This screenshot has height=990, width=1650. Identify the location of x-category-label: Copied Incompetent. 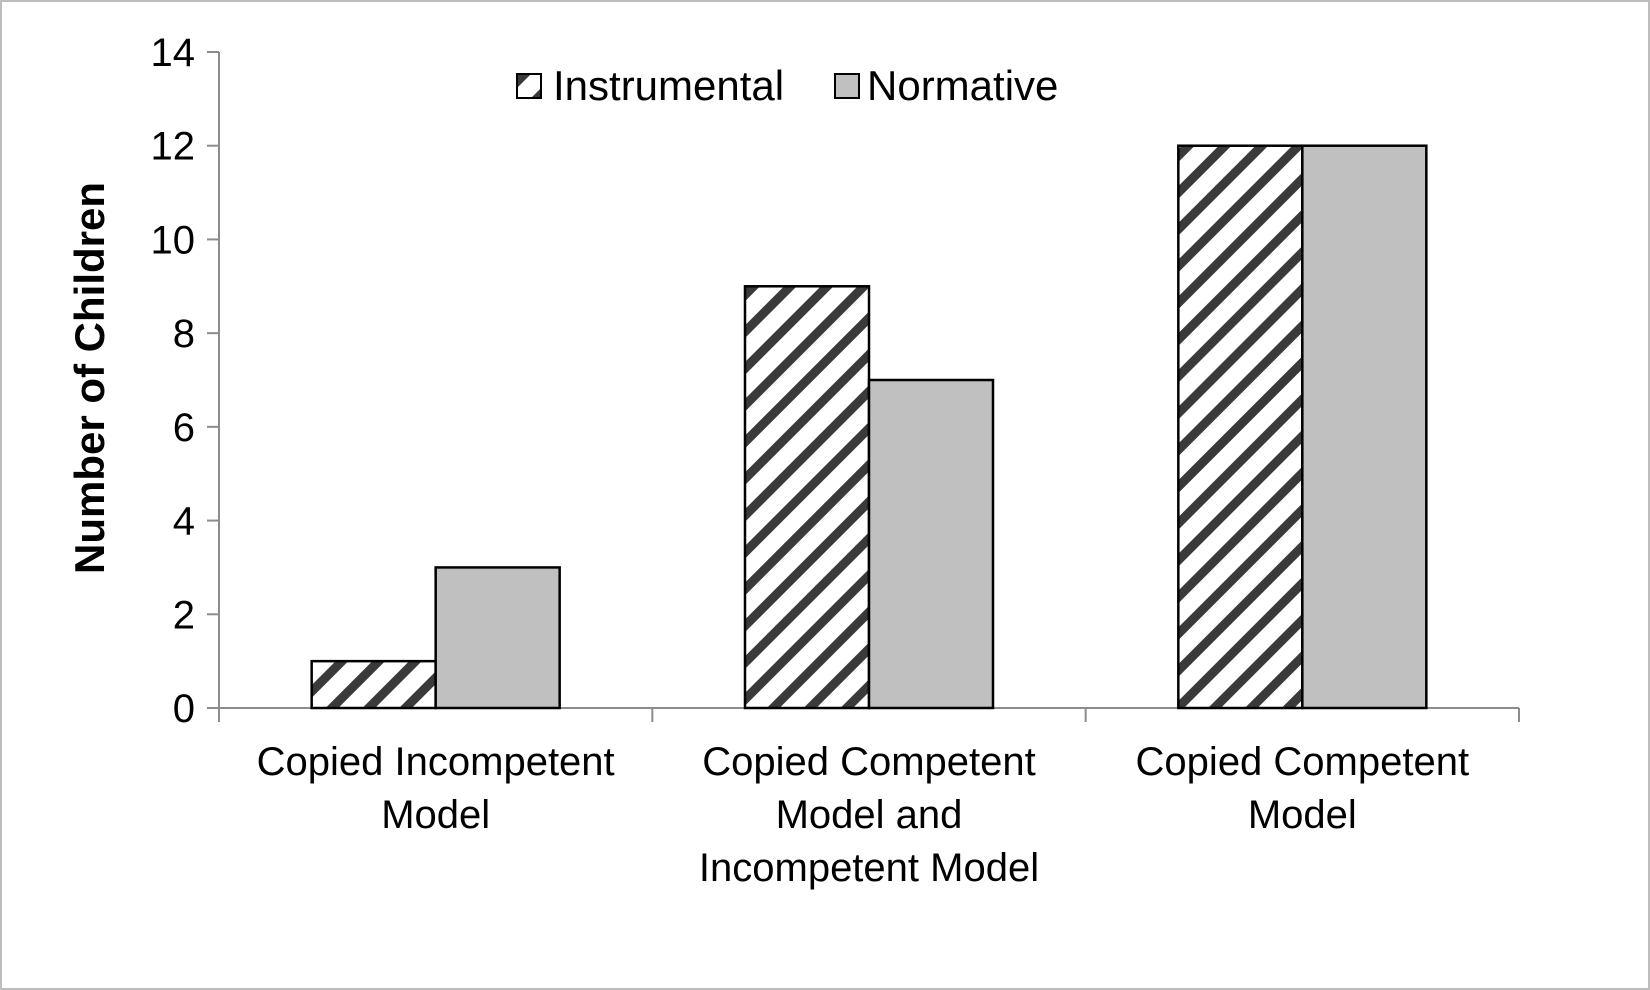
(436, 762).